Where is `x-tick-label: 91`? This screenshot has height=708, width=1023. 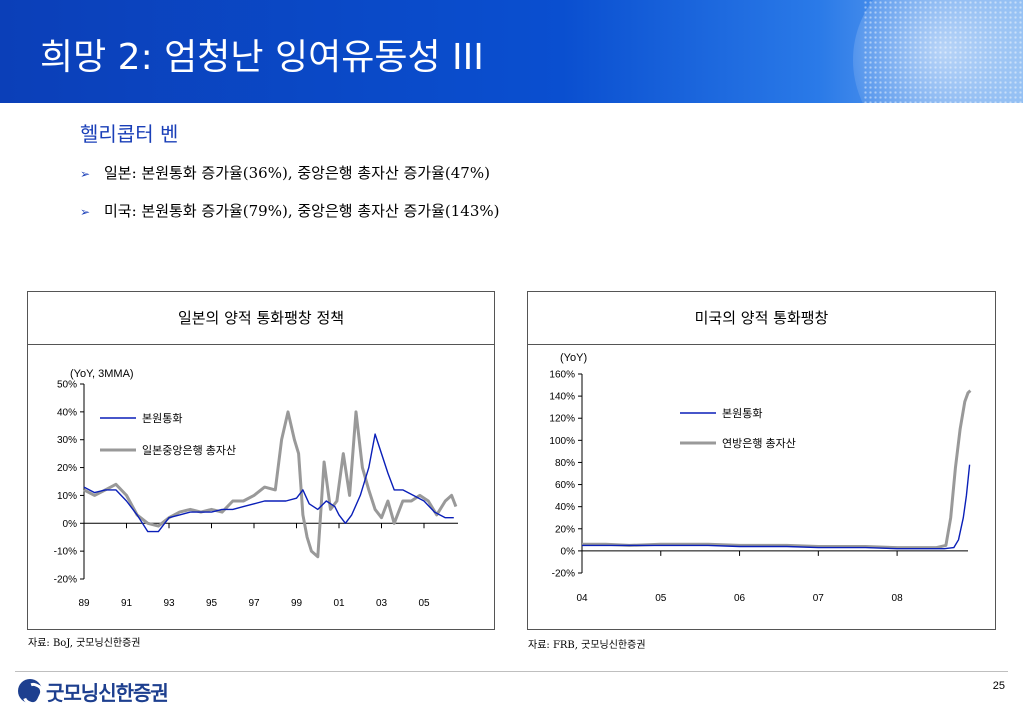
x-tick-label: 91 is located at coordinates (127, 603).